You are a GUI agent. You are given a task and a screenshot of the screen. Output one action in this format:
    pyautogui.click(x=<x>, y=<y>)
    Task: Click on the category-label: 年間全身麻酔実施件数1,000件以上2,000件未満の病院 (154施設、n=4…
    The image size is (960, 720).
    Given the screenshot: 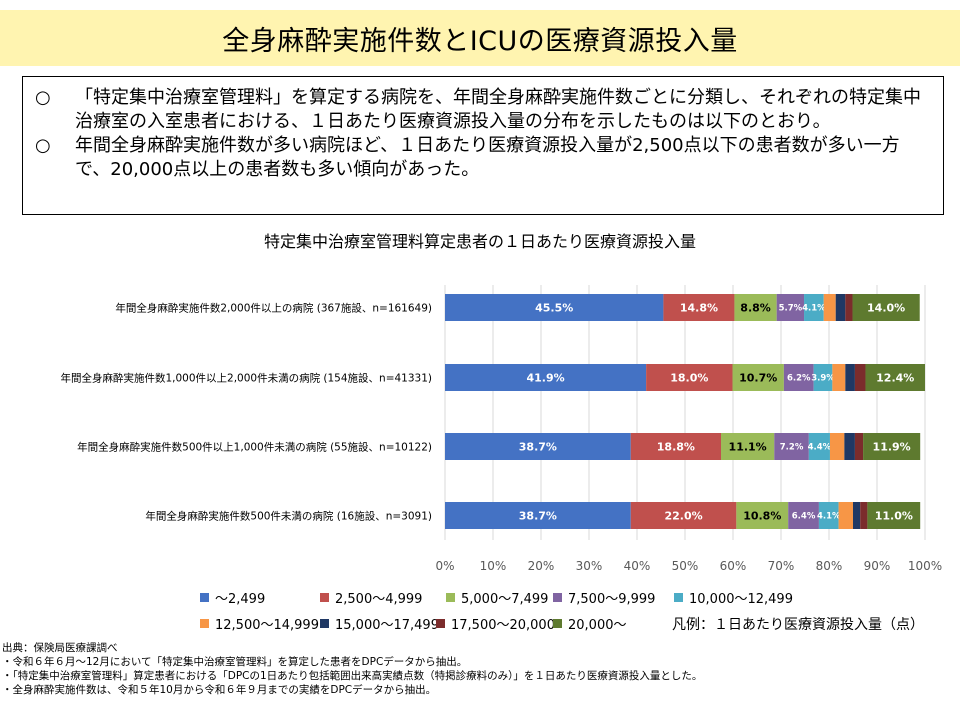 What is the action you would take?
    pyautogui.click(x=246, y=378)
    